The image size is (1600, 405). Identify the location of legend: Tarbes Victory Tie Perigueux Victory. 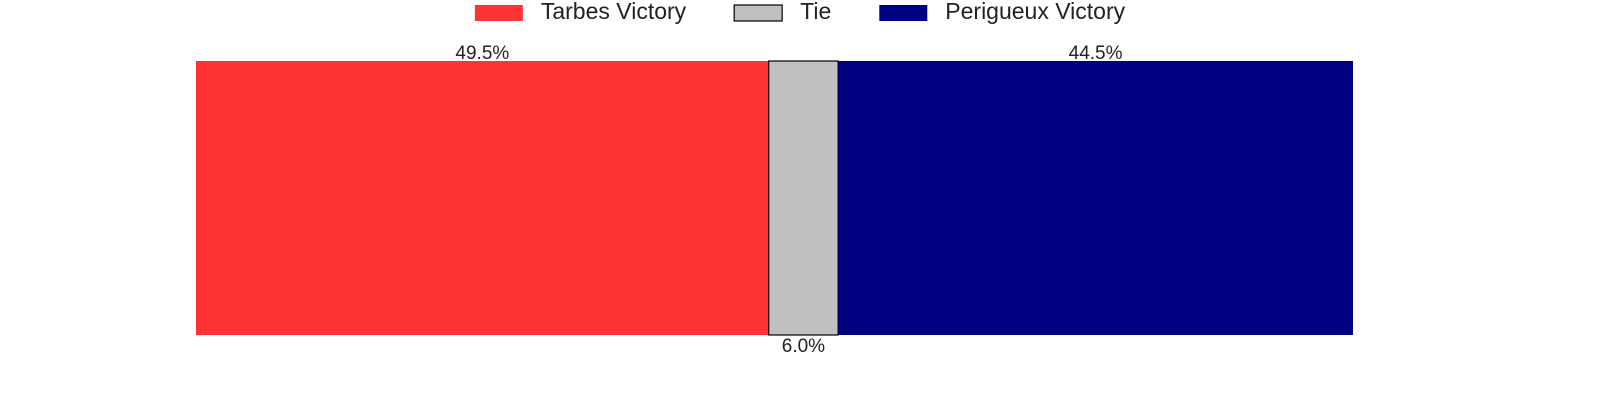
(800, 12).